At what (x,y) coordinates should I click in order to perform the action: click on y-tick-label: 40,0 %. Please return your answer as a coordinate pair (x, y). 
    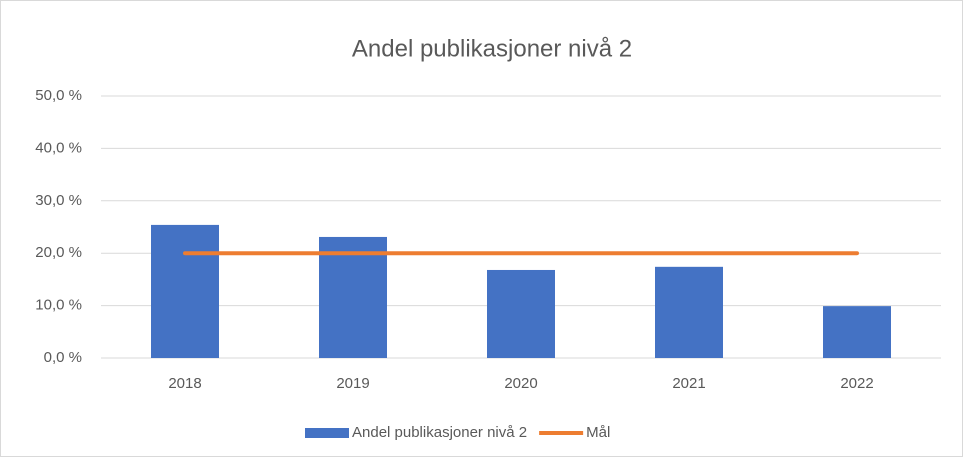
    Looking at the image, I should click on (58, 147).